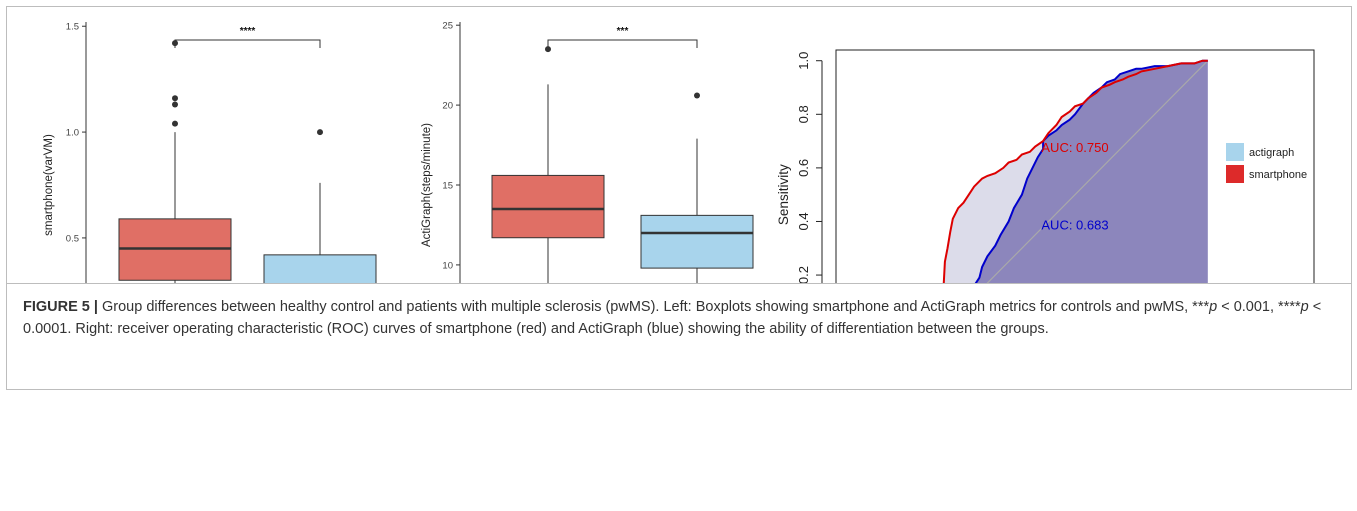 This screenshot has width=1357, height=511. I want to click on roc-y-axis-title: Sensitivity, so click(783, 194).